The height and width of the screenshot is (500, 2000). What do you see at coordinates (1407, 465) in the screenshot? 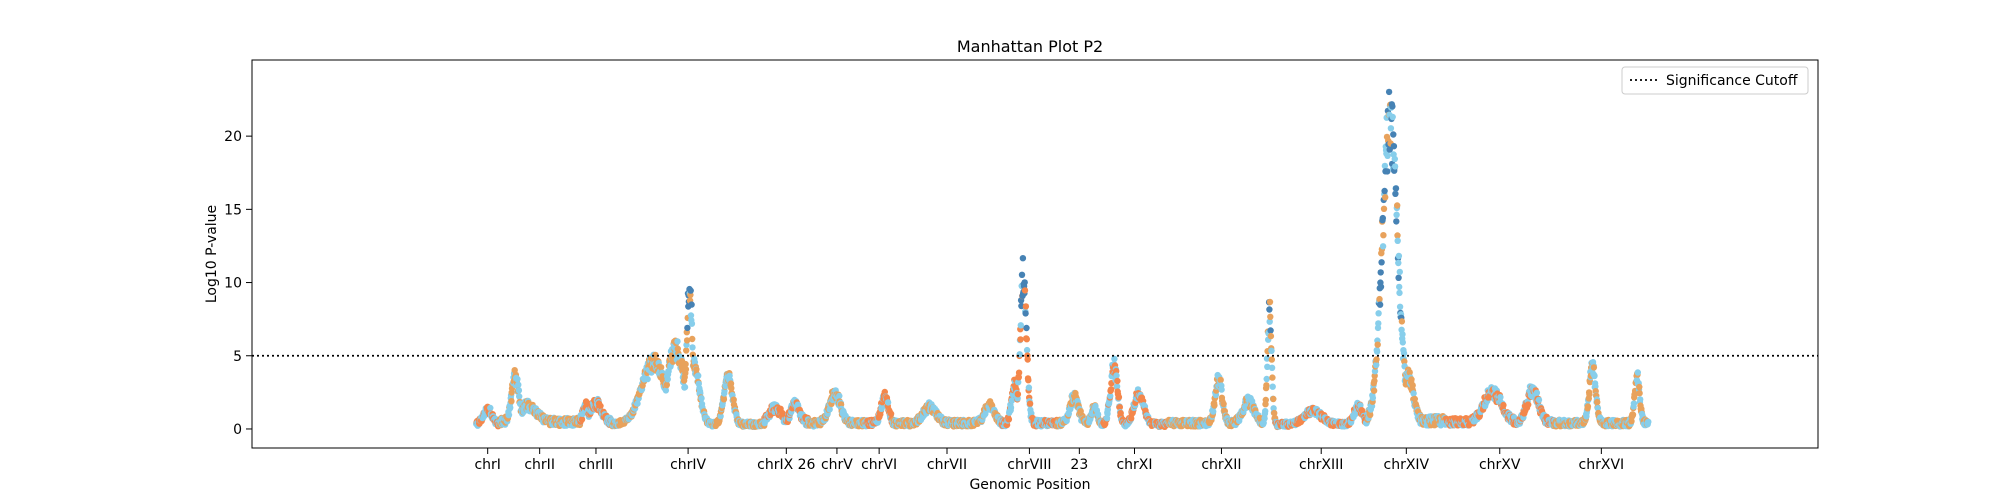
I see `x-tick-label: chrXIV` at bounding box center [1407, 465].